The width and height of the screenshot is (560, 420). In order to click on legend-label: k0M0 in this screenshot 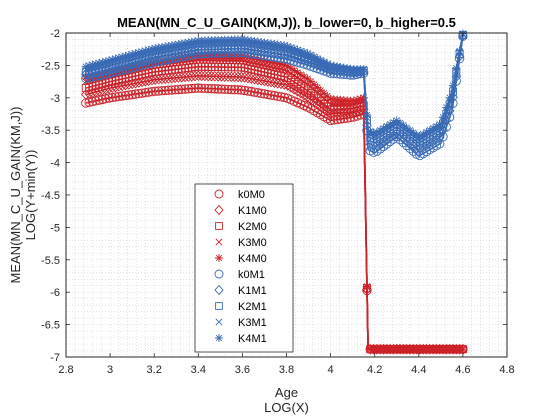, I will do `click(251, 195)`.